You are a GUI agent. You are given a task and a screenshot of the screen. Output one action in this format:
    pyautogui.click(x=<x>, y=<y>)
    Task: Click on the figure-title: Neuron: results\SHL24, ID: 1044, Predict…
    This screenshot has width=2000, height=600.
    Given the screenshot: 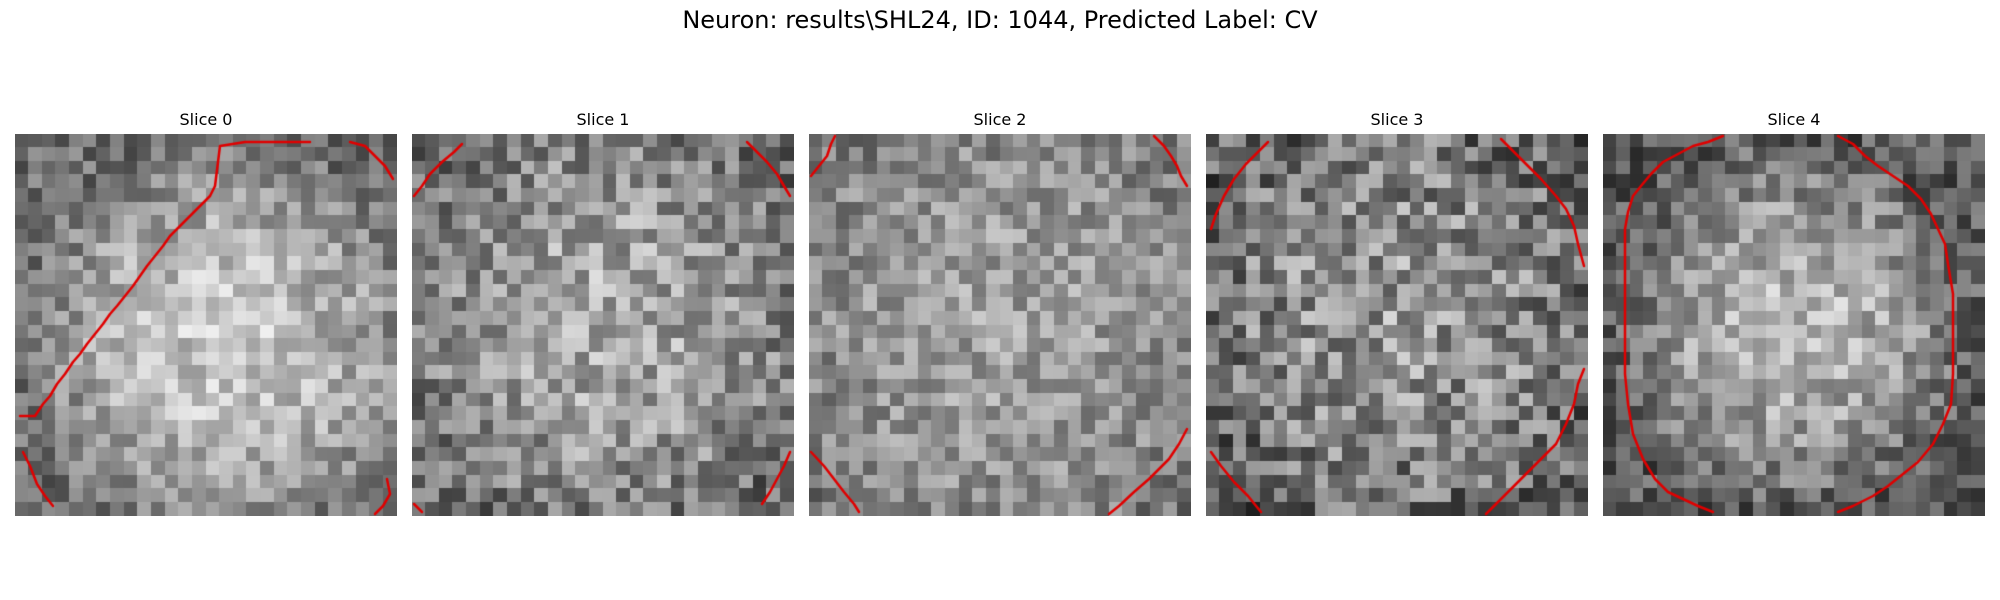 What is the action you would take?
    pyautogui.click(x=1000, y=20)
    